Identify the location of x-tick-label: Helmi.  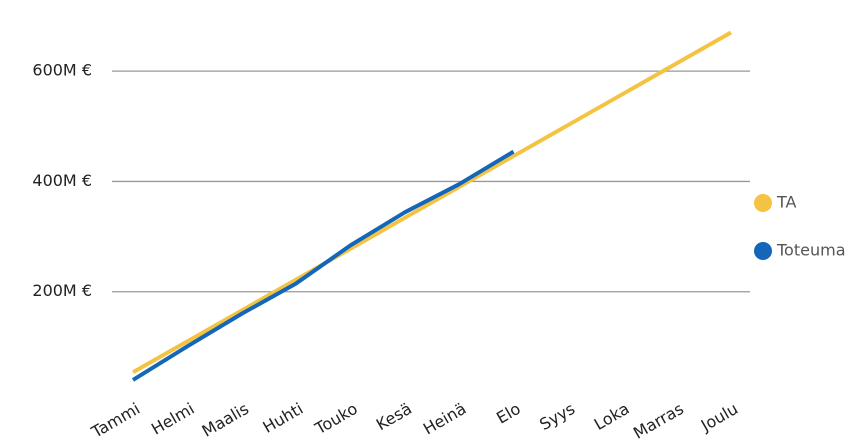
(173, 419).